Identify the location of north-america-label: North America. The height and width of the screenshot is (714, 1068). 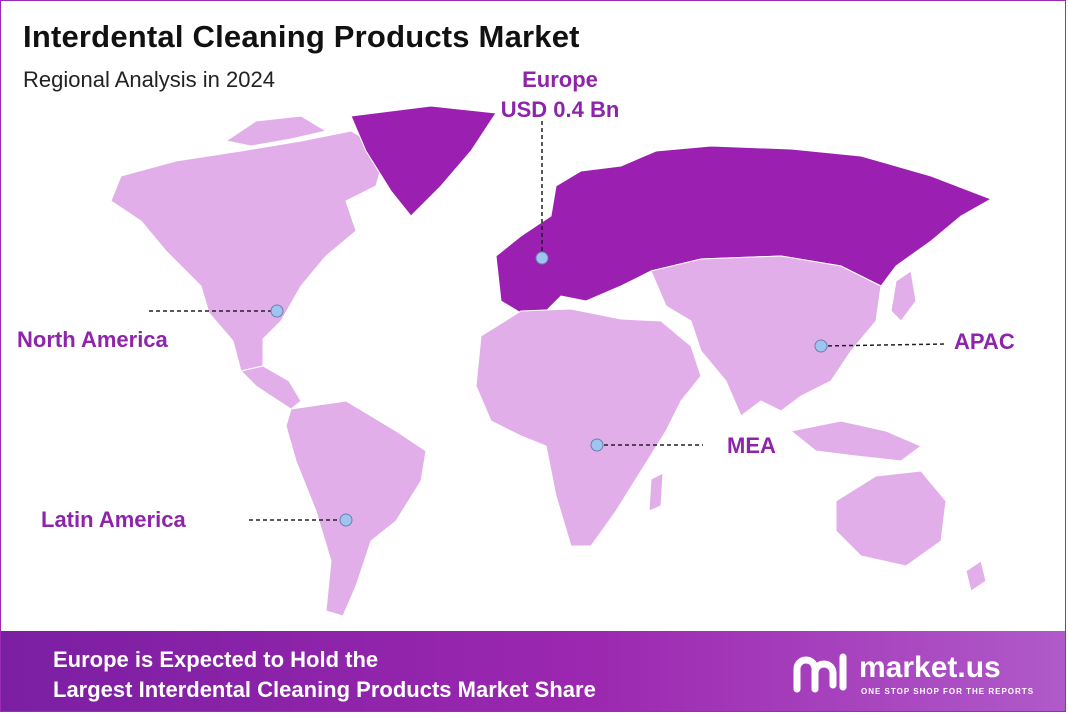
(92, 339).